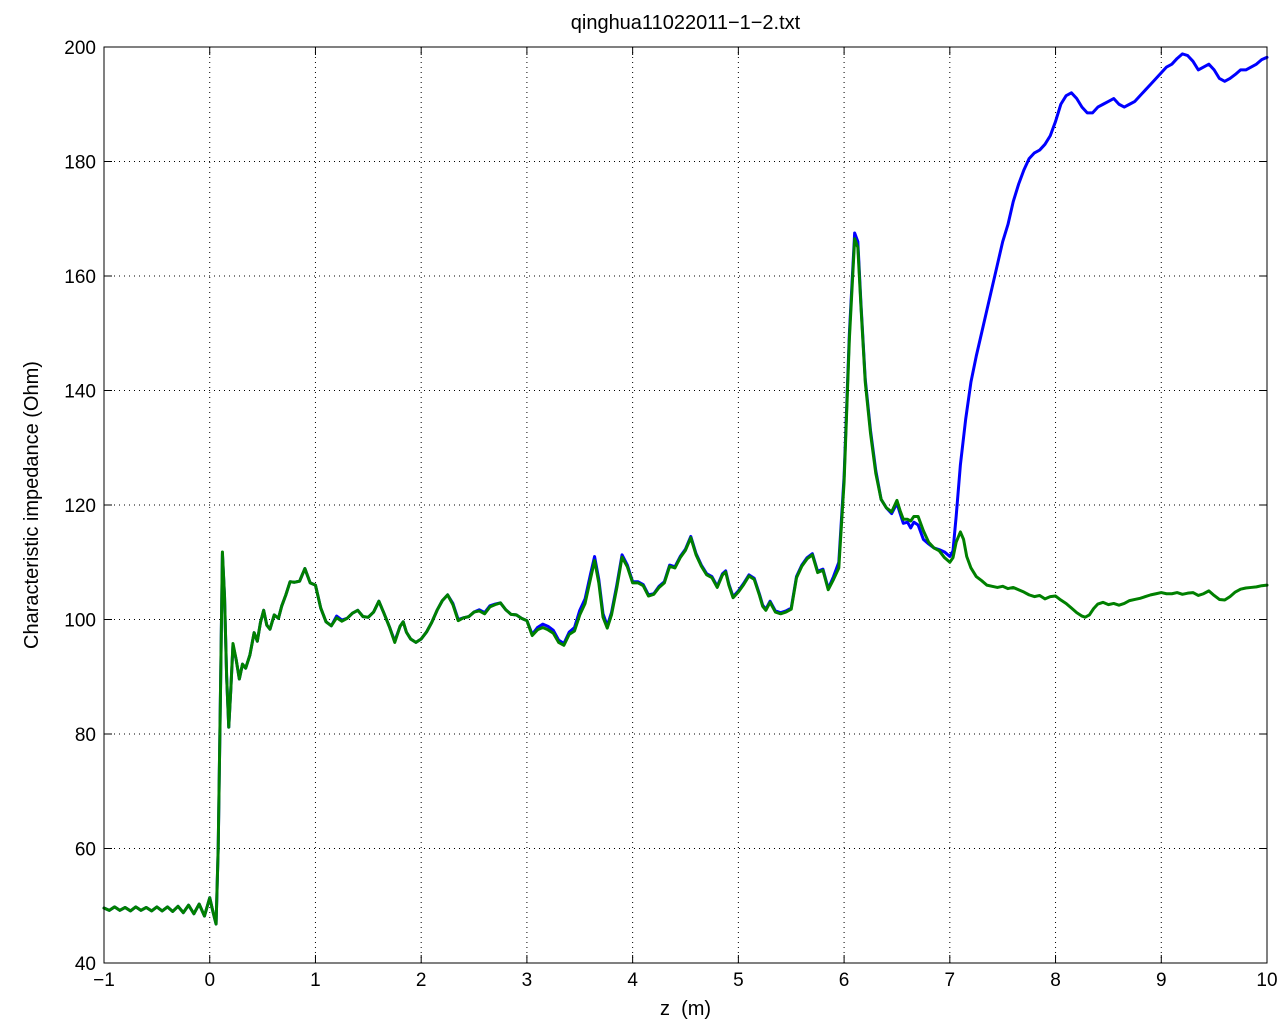 This screenshot has height=1033, width=1287. What do you see at coordinates (80, 48) in the screenshot?
I see `y-tick-label: 200` at bounding box center [80, 48].